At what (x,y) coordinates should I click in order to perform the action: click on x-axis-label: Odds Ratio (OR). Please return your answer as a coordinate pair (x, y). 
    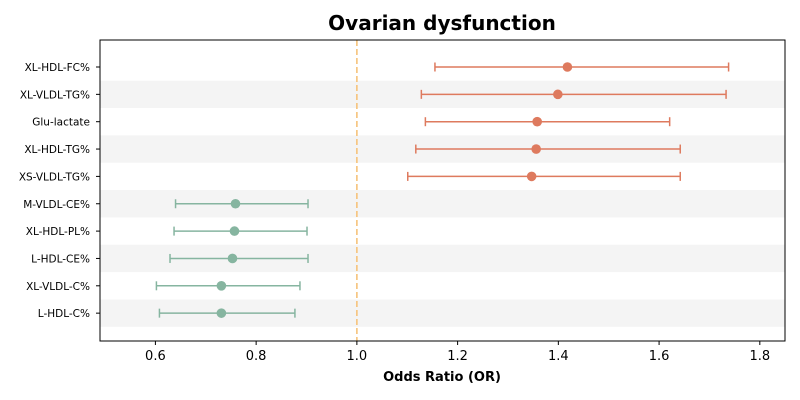
    Looking at the image, I should click on (442, 377).